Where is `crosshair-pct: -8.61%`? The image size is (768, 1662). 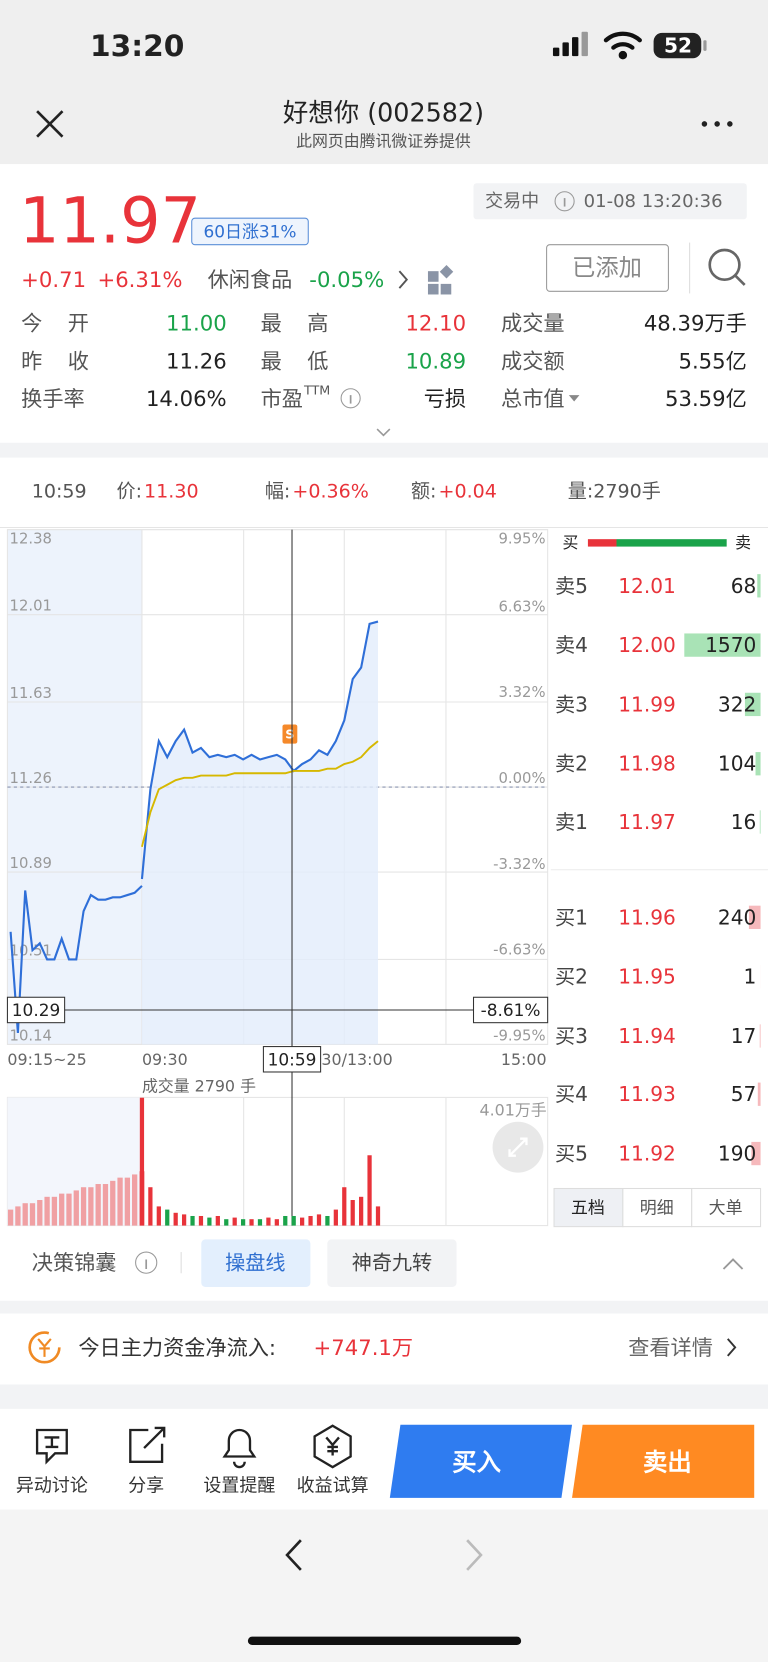
crosshair-pct: -8.61% is located at coordinates (511, 1010).